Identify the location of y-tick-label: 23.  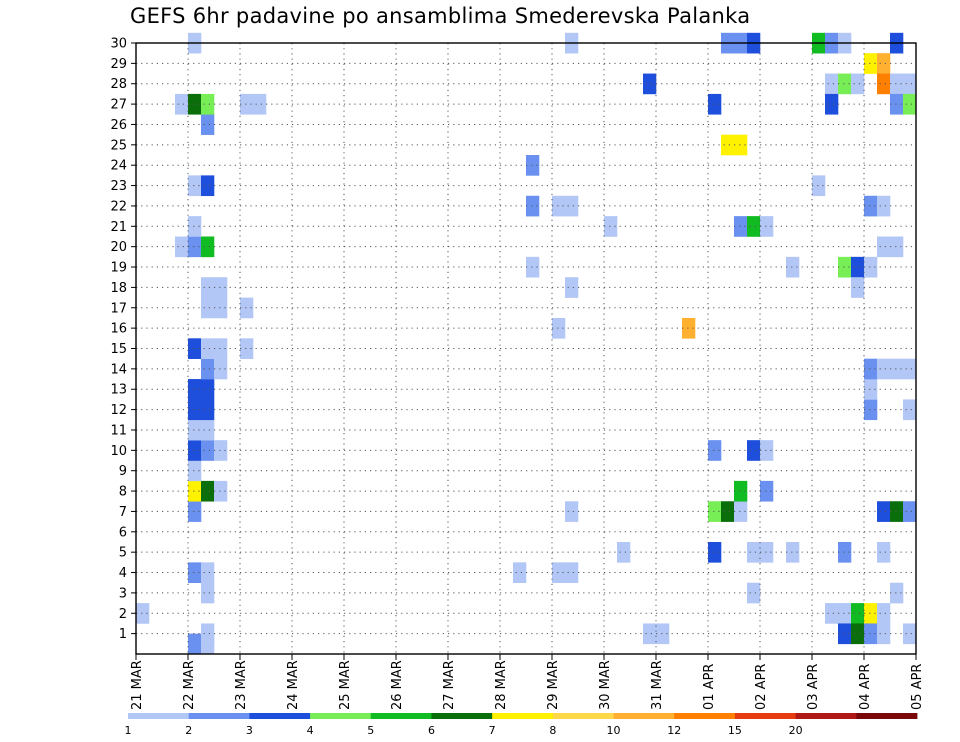
(118, 186).